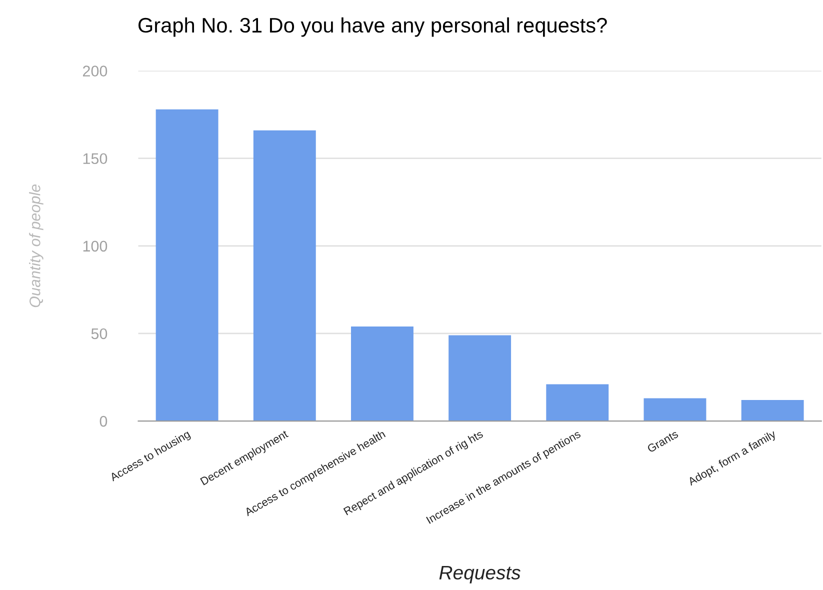 The width and height of the screenshot is (823, 590). Describe the element at coordinates (104, 421) in the screenshot. I see `y-tick-label: 0` at that location.